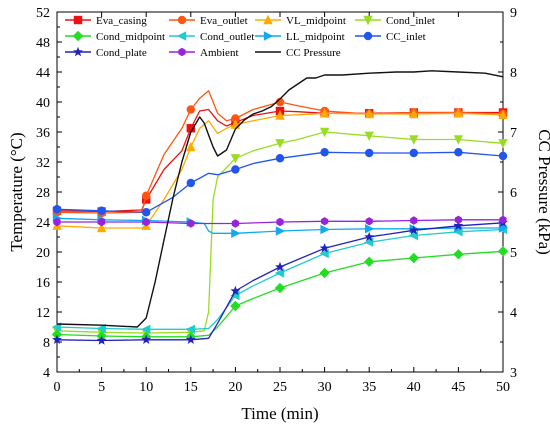 The image size is (550, 440). I want to click on y-left-tick-label: 28, so click(43, 193).